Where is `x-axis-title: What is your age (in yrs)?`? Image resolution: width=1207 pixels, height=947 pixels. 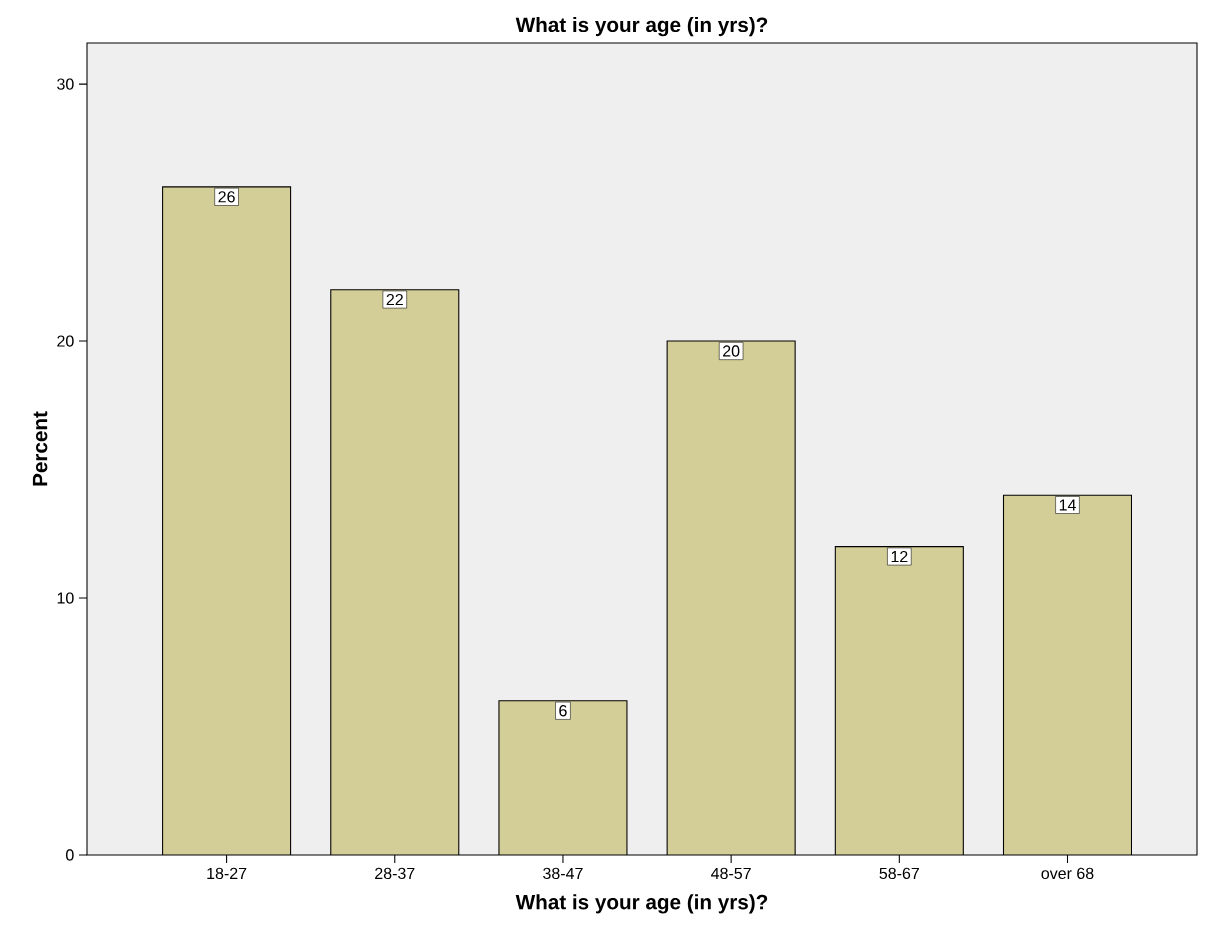 x-axis-title: What is your age (in yrs)? is located at coordinates (641, 904).